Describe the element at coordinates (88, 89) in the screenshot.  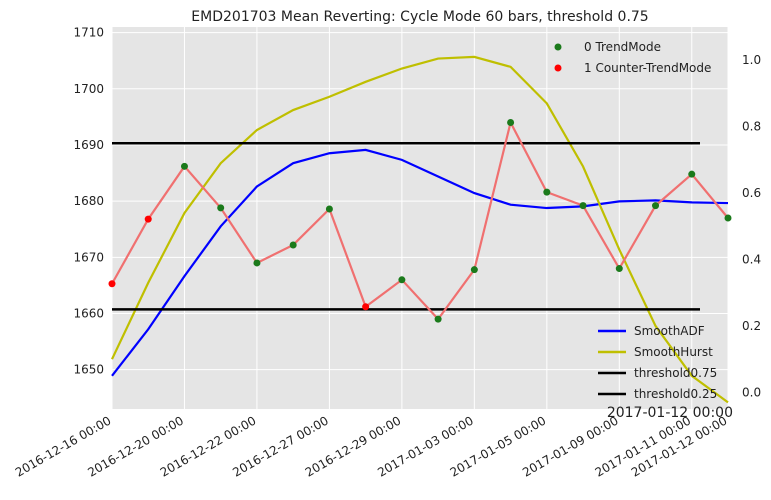
I see `y-tick-label-left: 1700` at that location.